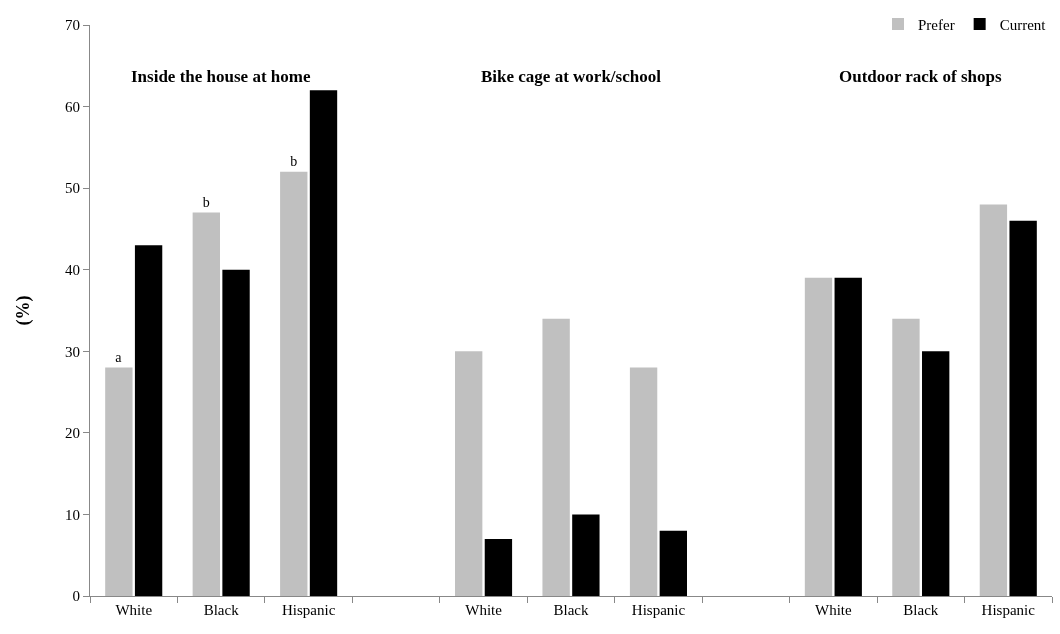 Image resolution: width=1060 pixels, height=634 pixels. Describe the element at coordinates (221, 76) in the screenshot. I see `annotation: Inside the house at home` at that location.